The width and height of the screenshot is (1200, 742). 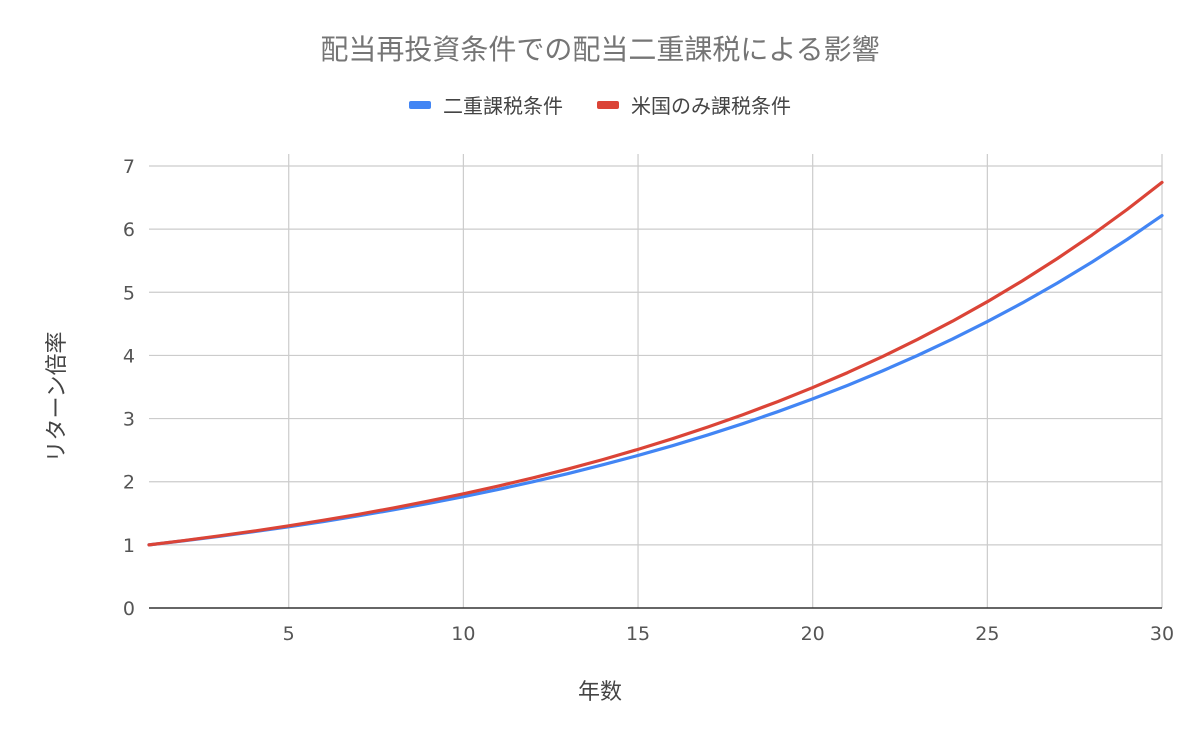 I want to click on x-tick-label: 25, so click(x=987, y=634).